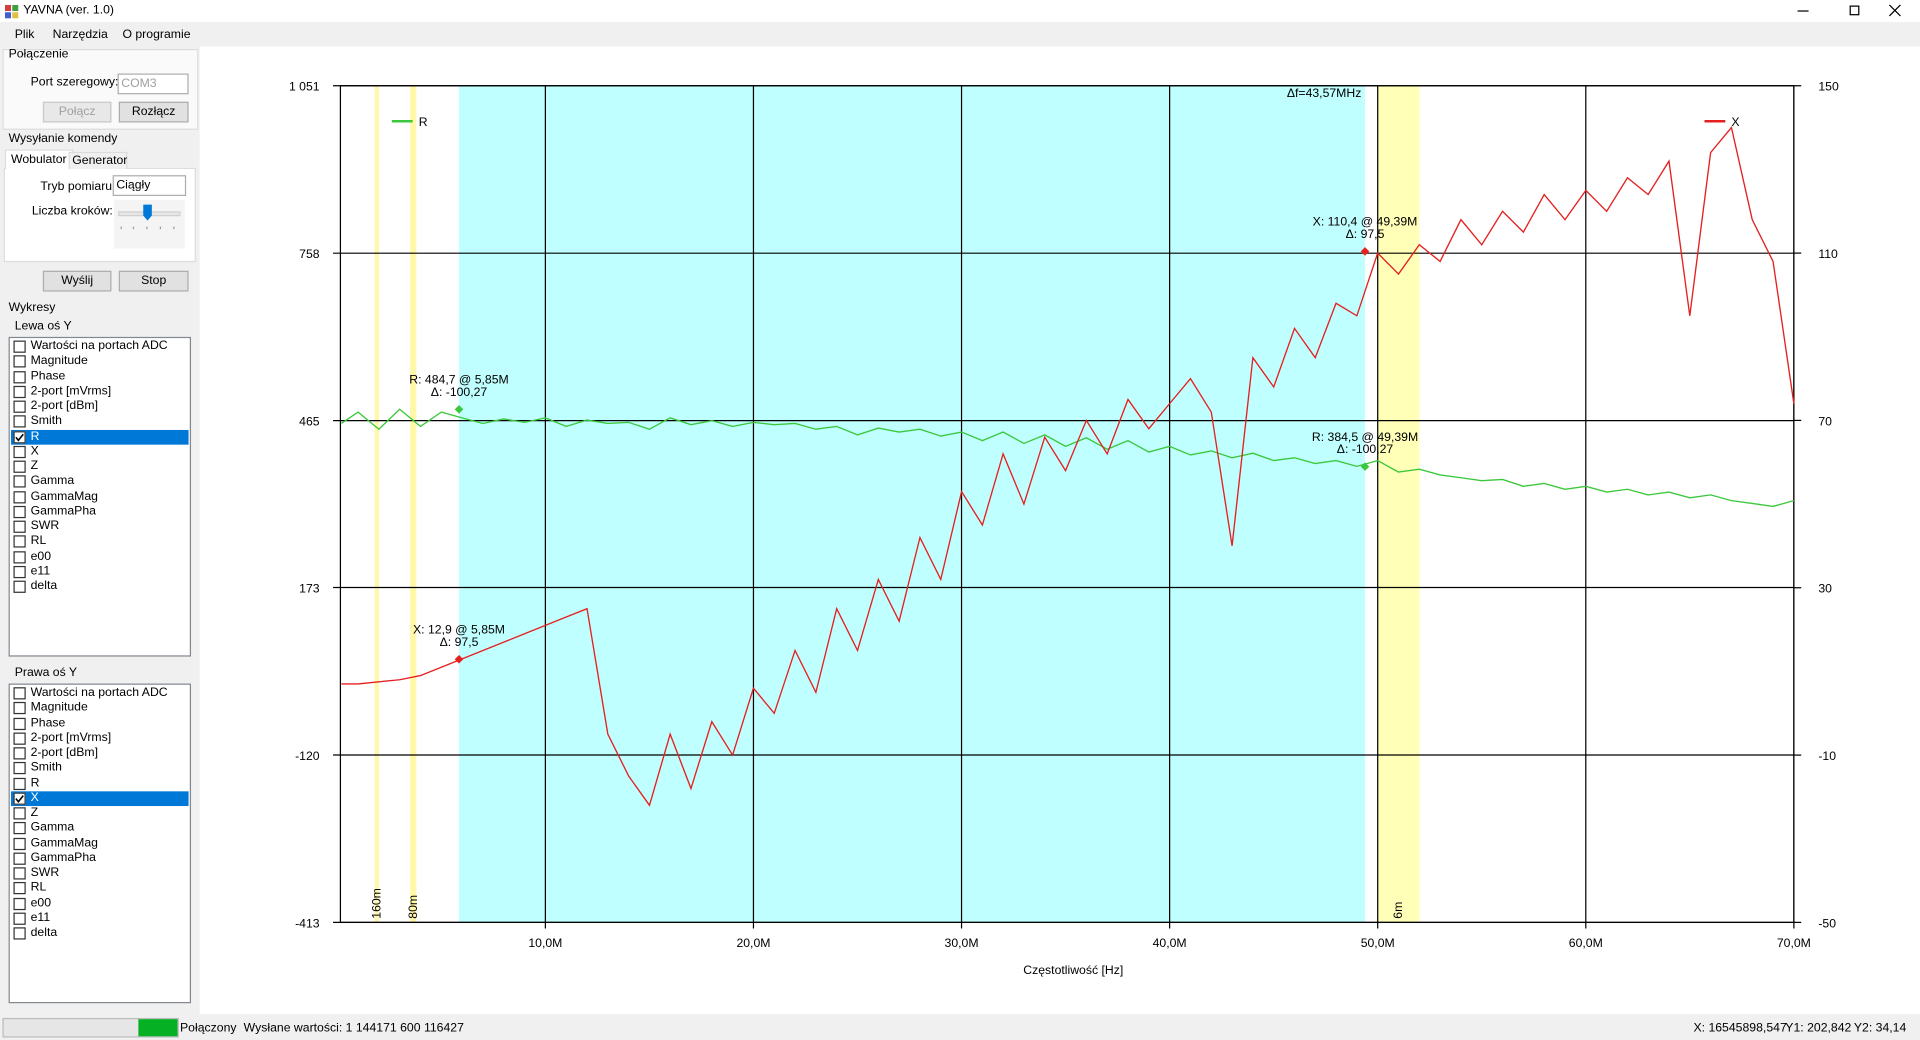 The width and height of the screenshot is (1920, 1040). I want to click on restore-button, so click(1854, 10).